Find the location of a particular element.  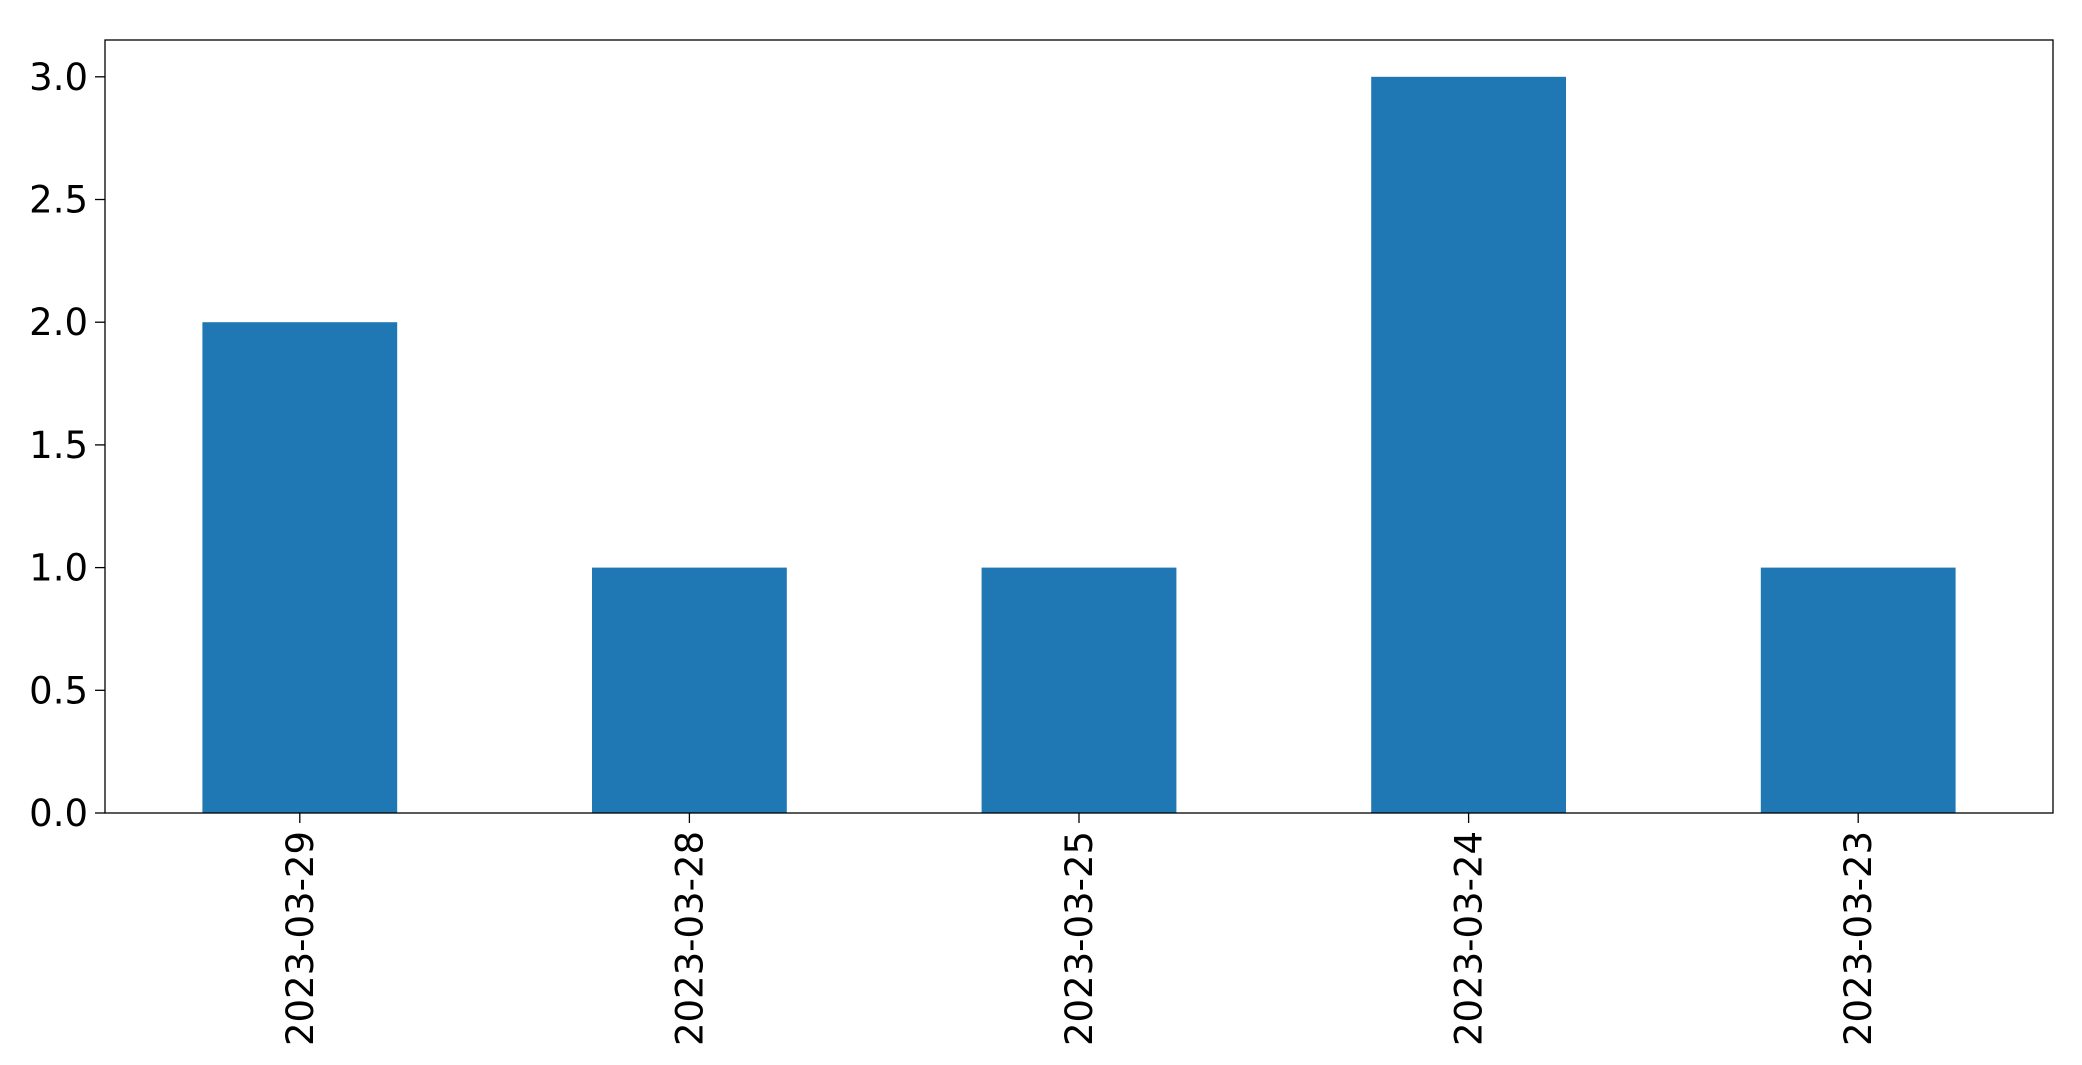

y-tick-label: 0.5 is located at coordinates (58, 690).